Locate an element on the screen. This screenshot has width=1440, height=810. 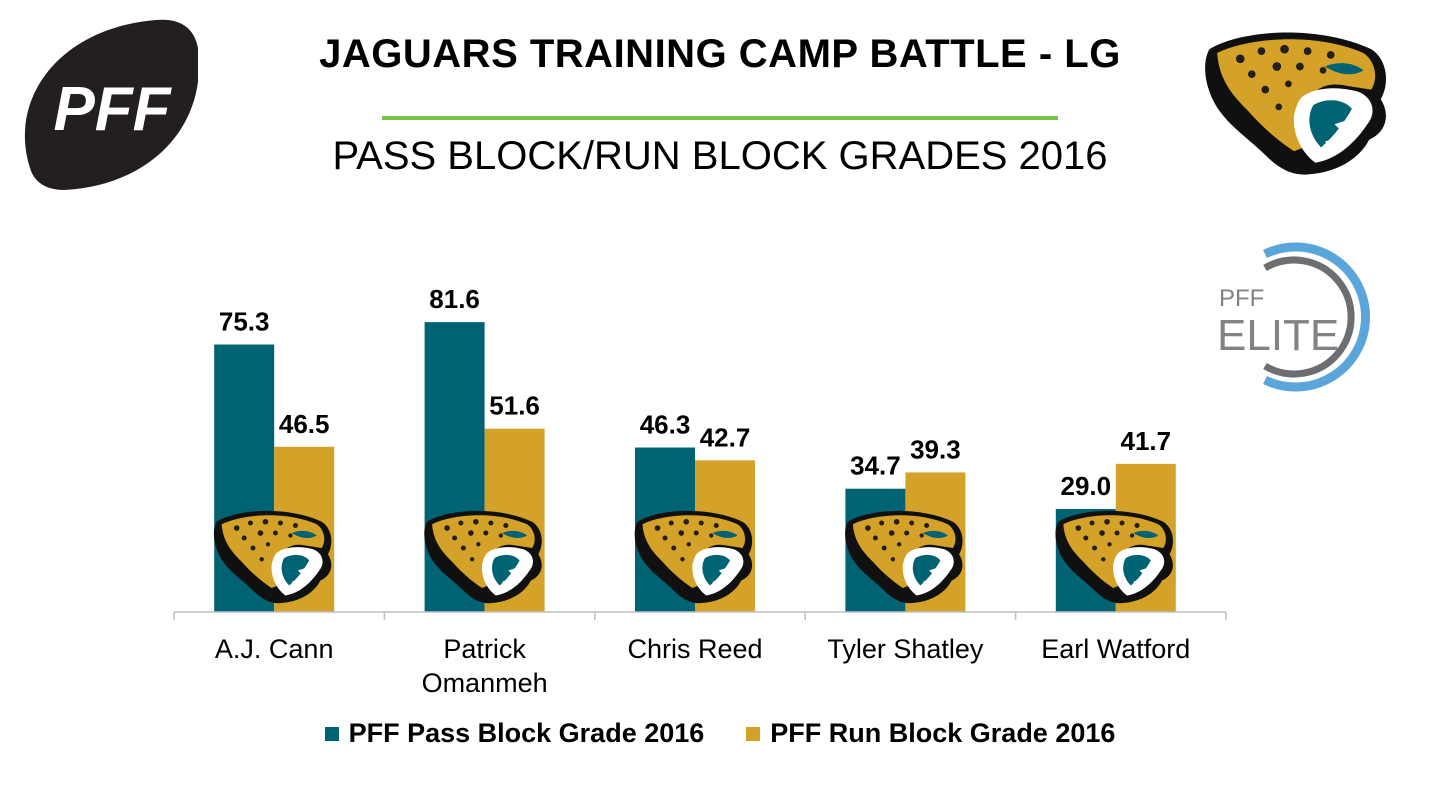
title-divider is located at coordinates (720, 118).